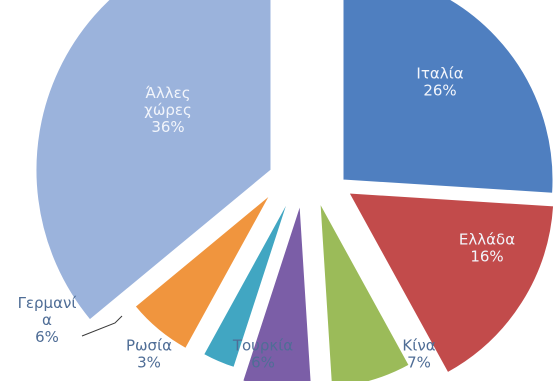 The width and height of the screenshot is (555, 381). I want to click on slice-label: Ρωσία 3%, so click(149, 354).